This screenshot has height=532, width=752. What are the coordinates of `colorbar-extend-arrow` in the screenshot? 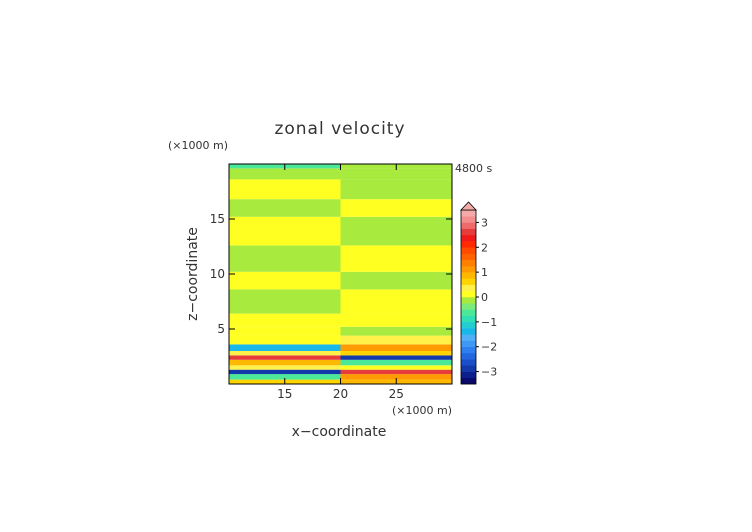 It's located at (468, 206).